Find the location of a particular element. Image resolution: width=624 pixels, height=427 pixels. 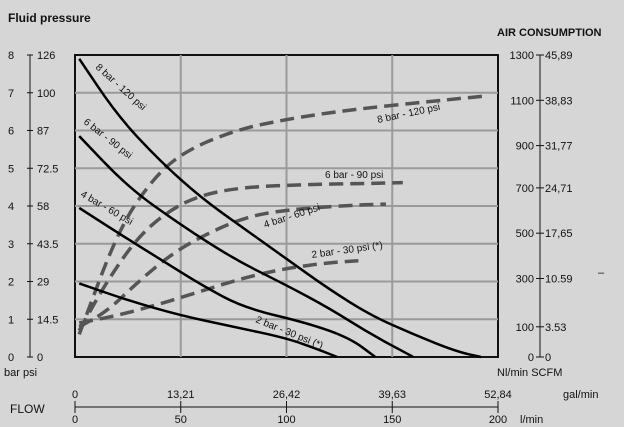

right-tick-label-nl: 700 is located at coordinates (525, 189).